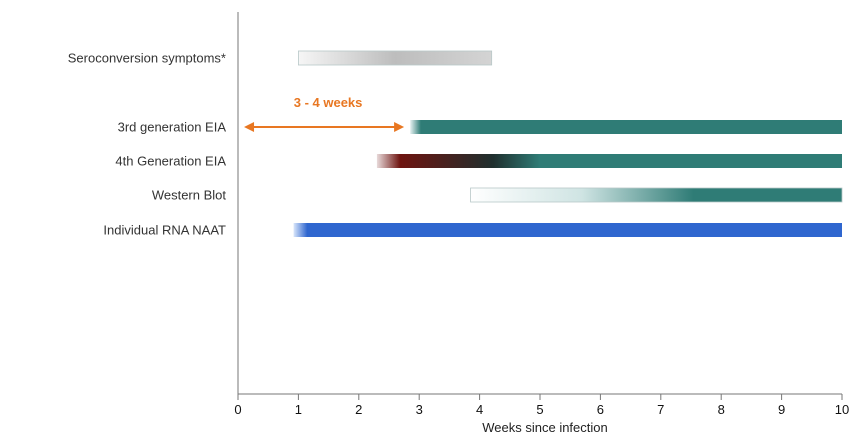 Image resolution: width=856 pixels, height=437 pixels. Describe the element at coordinates (298, 409) in the screenshot. I see `x-tick-label: 1` at that location.